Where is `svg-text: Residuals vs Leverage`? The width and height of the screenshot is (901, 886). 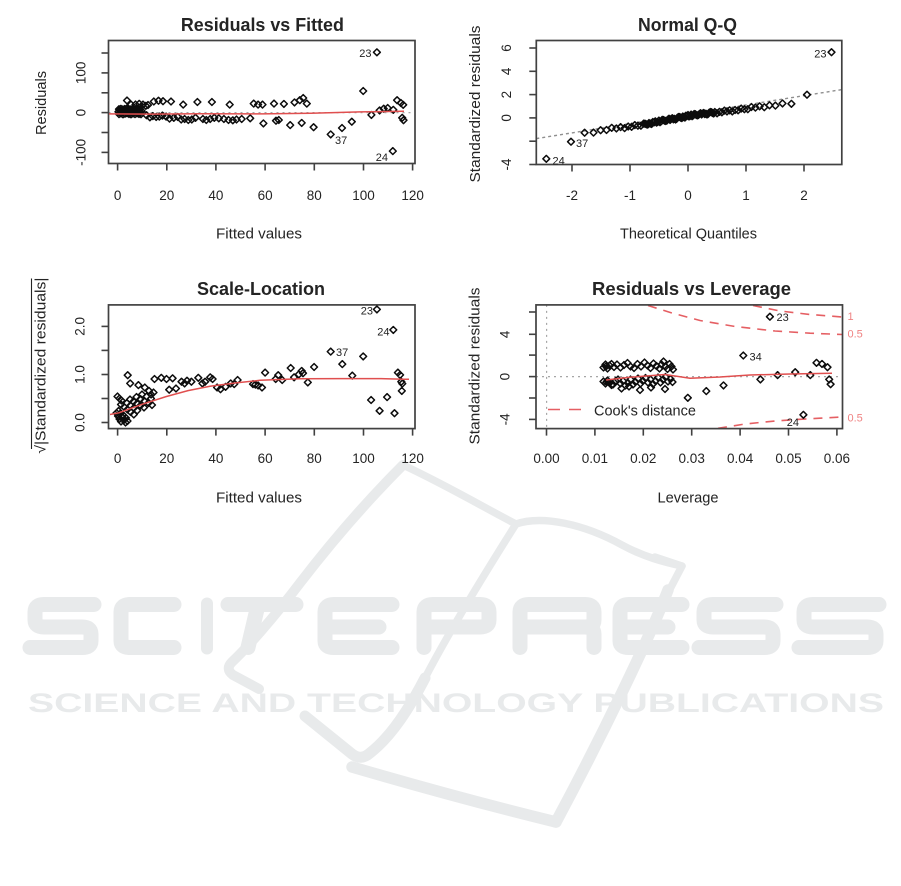 svg-text: Residuals vs Leverage is located at coordinates (691, 289).